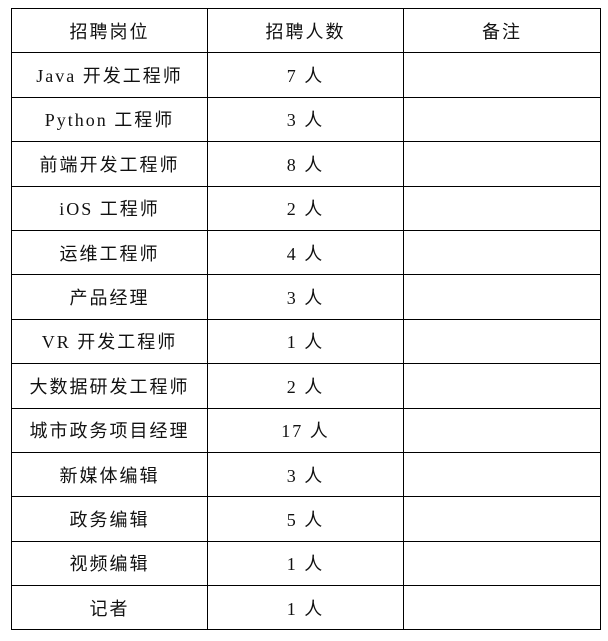 This screenshot has height=641, width=608. Describe the element at coordinates (109, 75) in the screenshot. I see `cell-position: Java 开发工程师` at that location.